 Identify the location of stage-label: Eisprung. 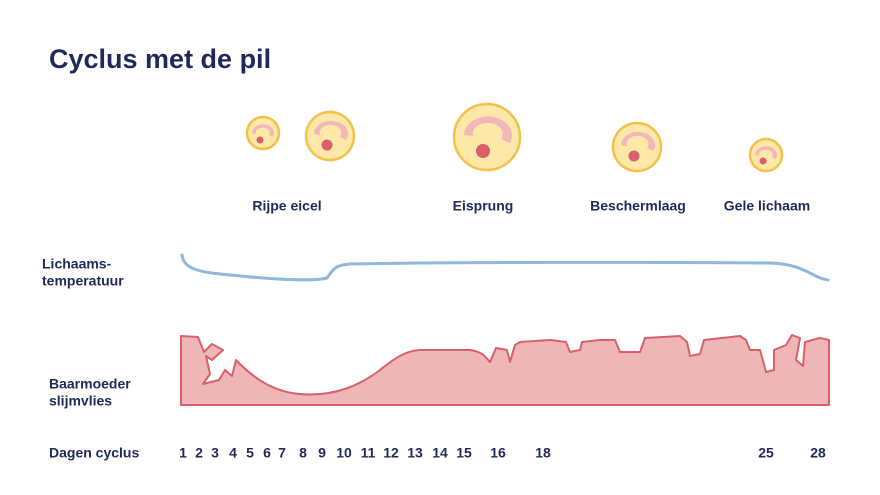
(483, 206).